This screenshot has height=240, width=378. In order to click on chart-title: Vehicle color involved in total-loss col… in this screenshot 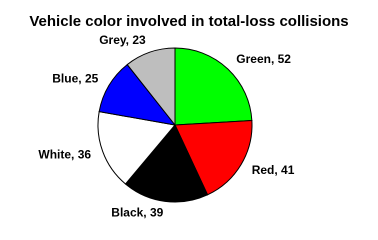, I will do `click(188, 21)`.